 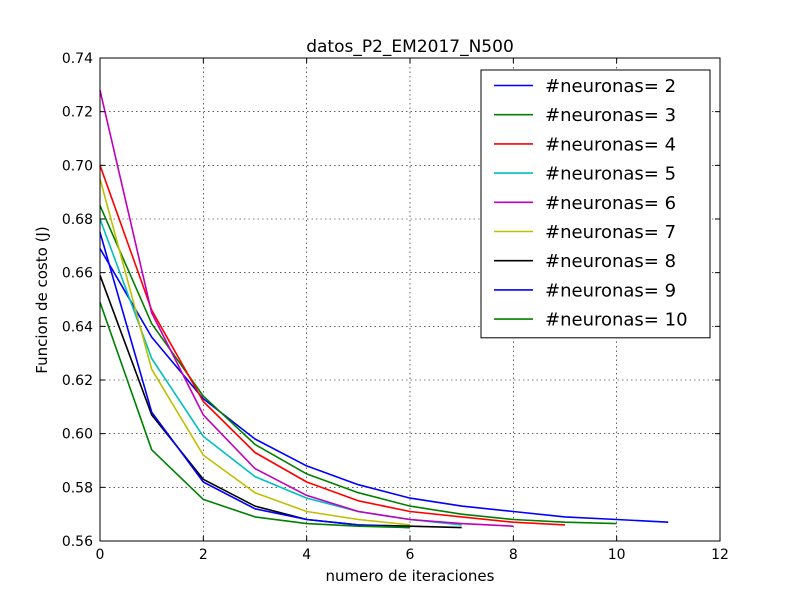 What do you see at coordinates (77, 327) in the screenshot?
I see `y-tick-label: 0.64` at bounding box center [77, 327].